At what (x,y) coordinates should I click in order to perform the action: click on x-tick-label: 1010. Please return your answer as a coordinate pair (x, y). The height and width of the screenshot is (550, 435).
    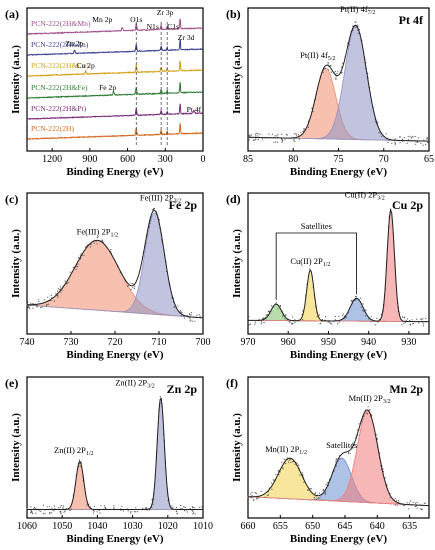
    Looking at the image, I should click on (203, 526).